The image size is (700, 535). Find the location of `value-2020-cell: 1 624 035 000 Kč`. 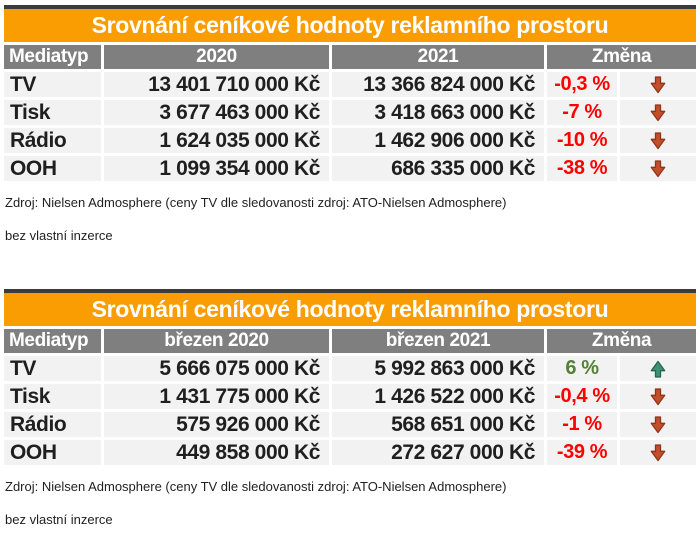

value-2020-cell: 1 624 035 000 Kč is located at coordinates (216, 140).